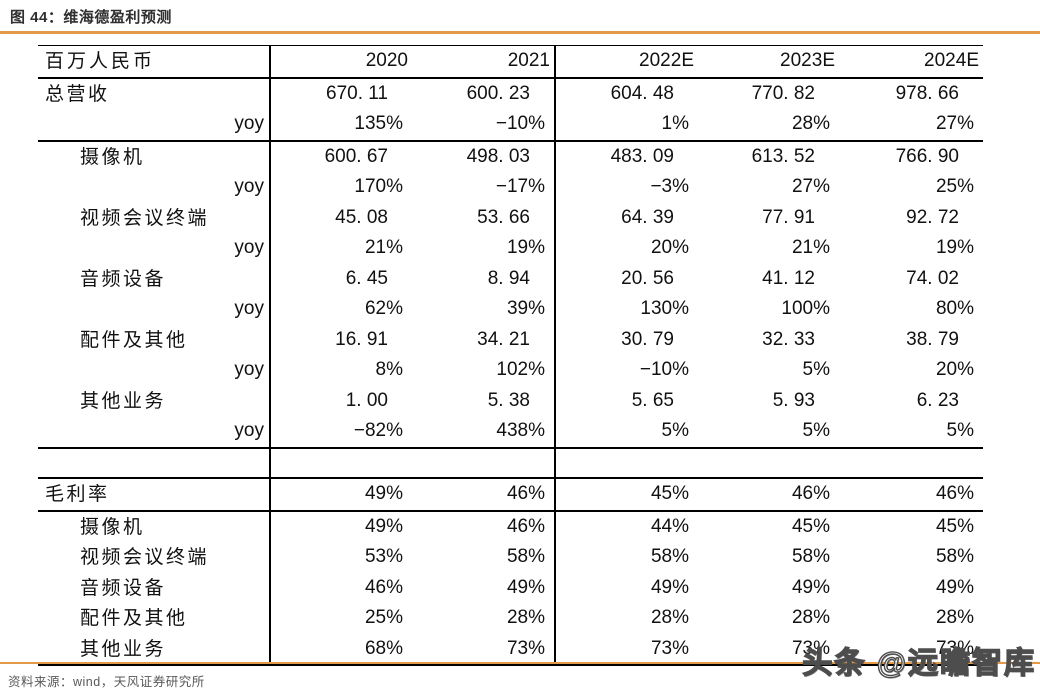 This screenshot has width=1040, height=696. What do you see at coordinates (483, 125) in the screenshot?
I see `cell-value: −10%` at bounding box center [483, 125].